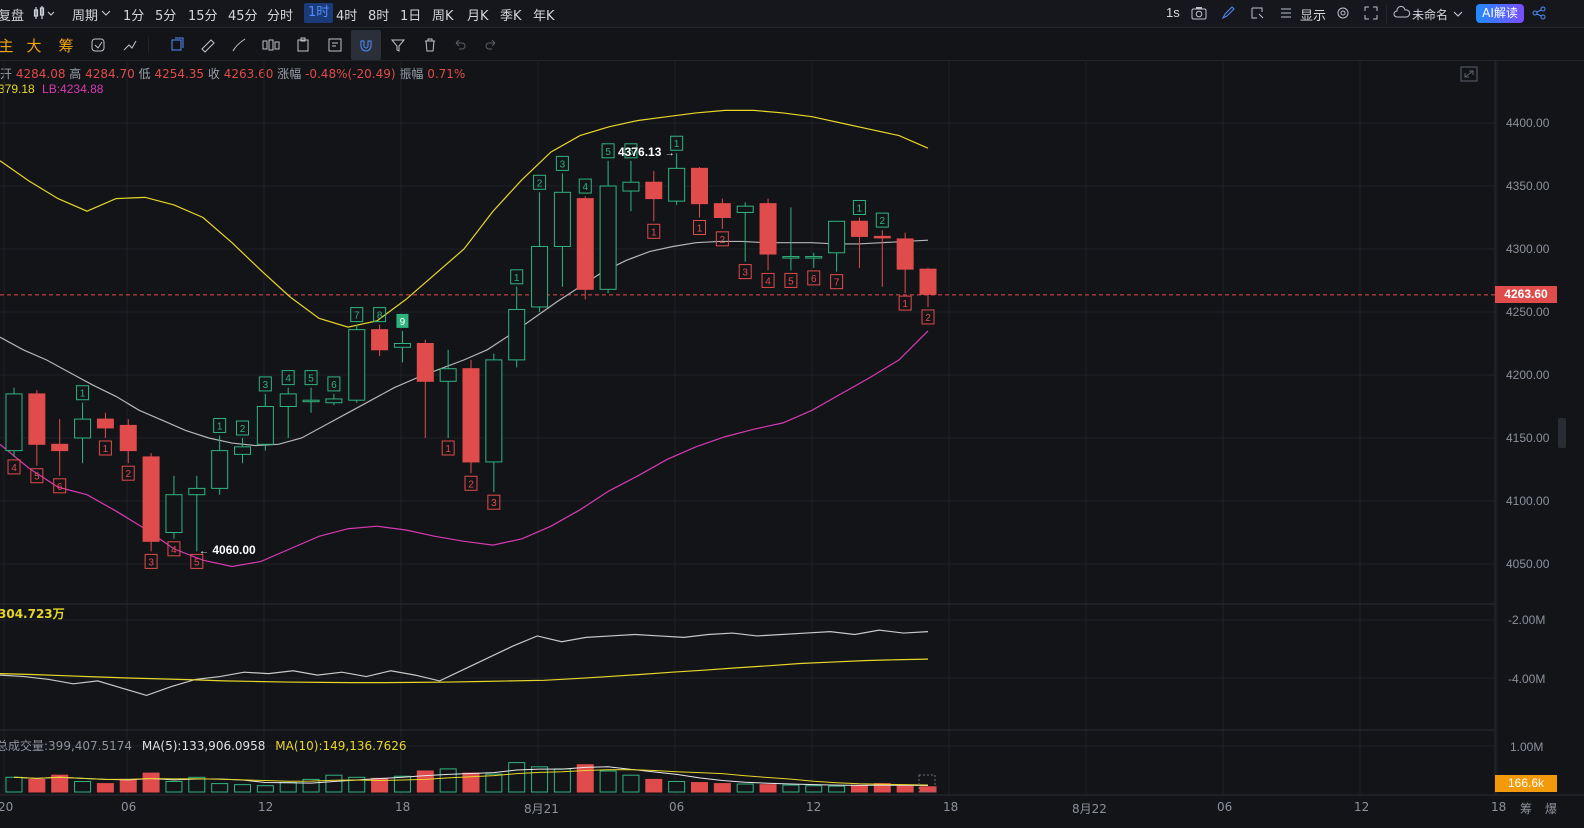 Image resolution: width=1584 pixels, height=828 pixels. Describe the element at coordinates (1528, 501) in the screenshot. I see `price-axis-label: 4100.00` at that location.